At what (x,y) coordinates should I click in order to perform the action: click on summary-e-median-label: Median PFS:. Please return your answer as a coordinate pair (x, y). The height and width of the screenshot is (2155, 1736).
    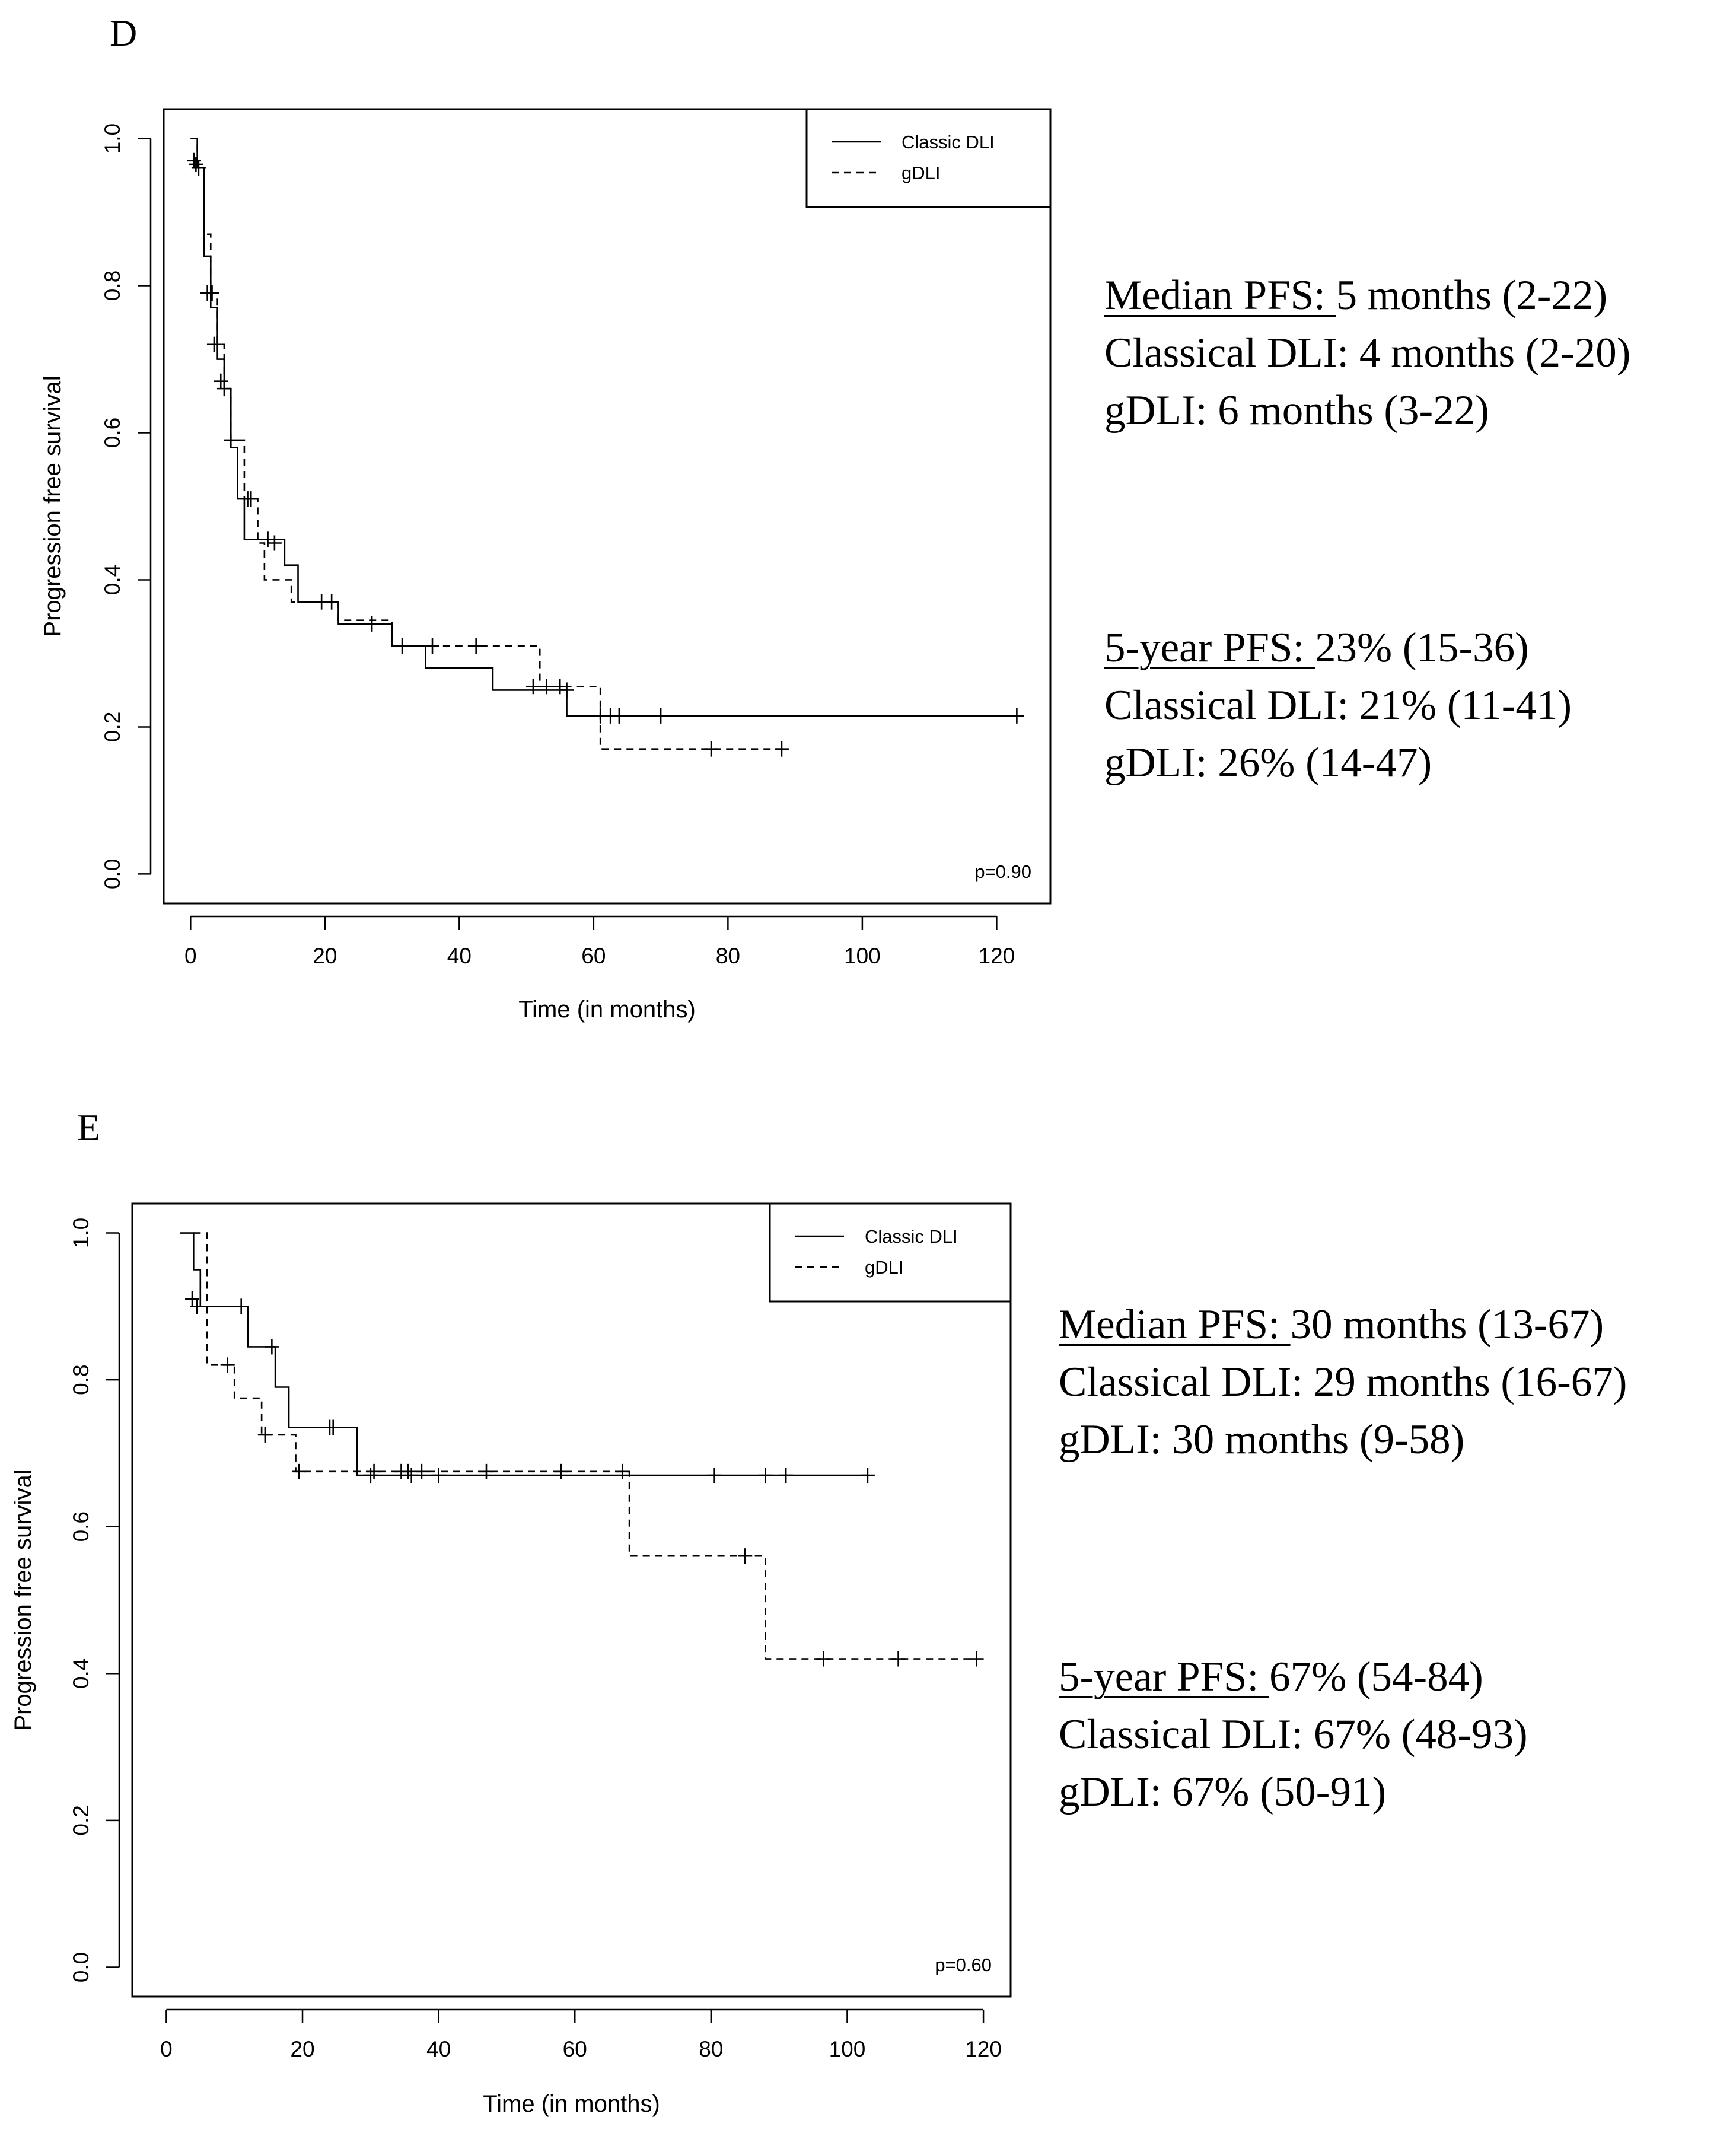
    Looking at the image, I should click on (1175, 1325).